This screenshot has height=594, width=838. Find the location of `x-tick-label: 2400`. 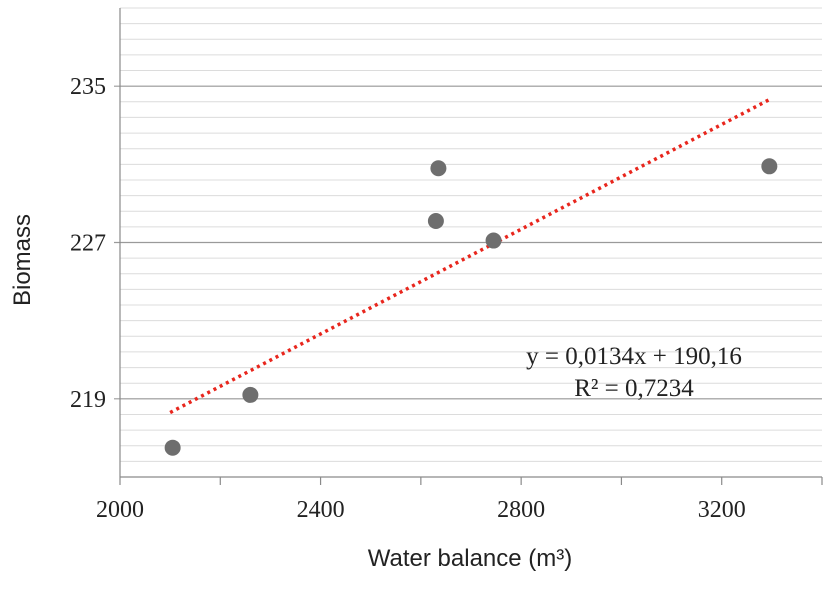

x-tick-label: 2400 is located at coordinates (321, 510).